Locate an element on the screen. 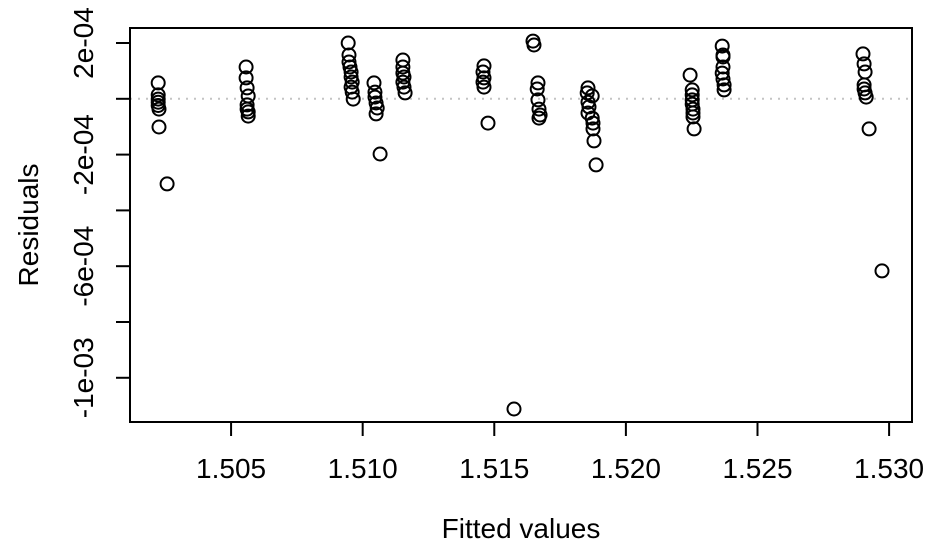 Image resolution: width=947 pixels, height=556 pixels. x-axis-tick-label: 1.525 is located at coordinates (757, 468).